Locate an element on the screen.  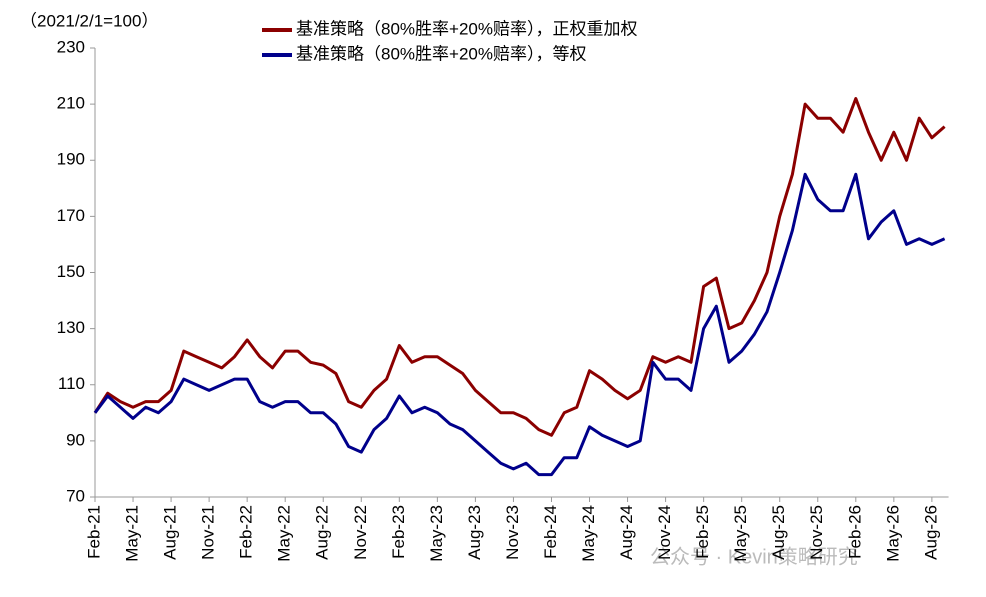
x-tick-label: May-22 is located at coordinates (284, 533).